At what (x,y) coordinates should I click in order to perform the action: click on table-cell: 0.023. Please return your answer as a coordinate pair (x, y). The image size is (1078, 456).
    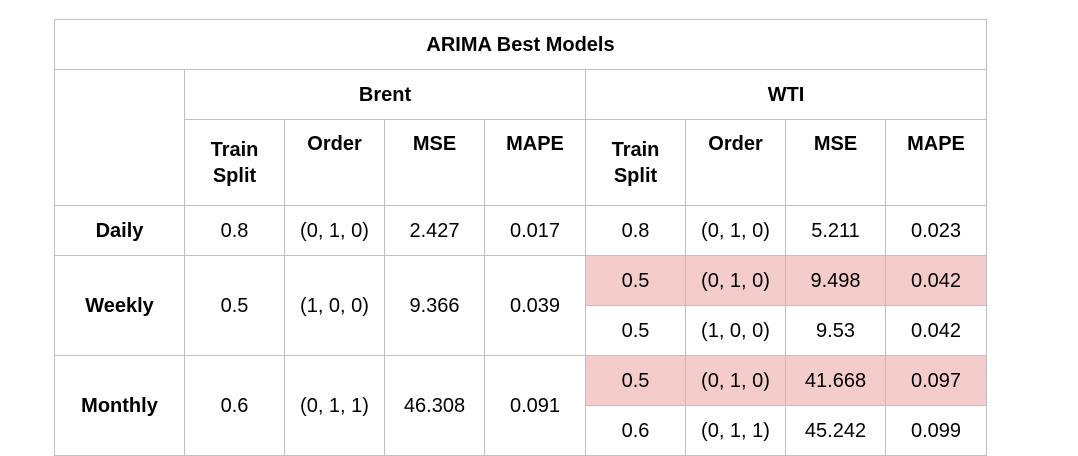
    Looking at the image, I should click on (936, 230).